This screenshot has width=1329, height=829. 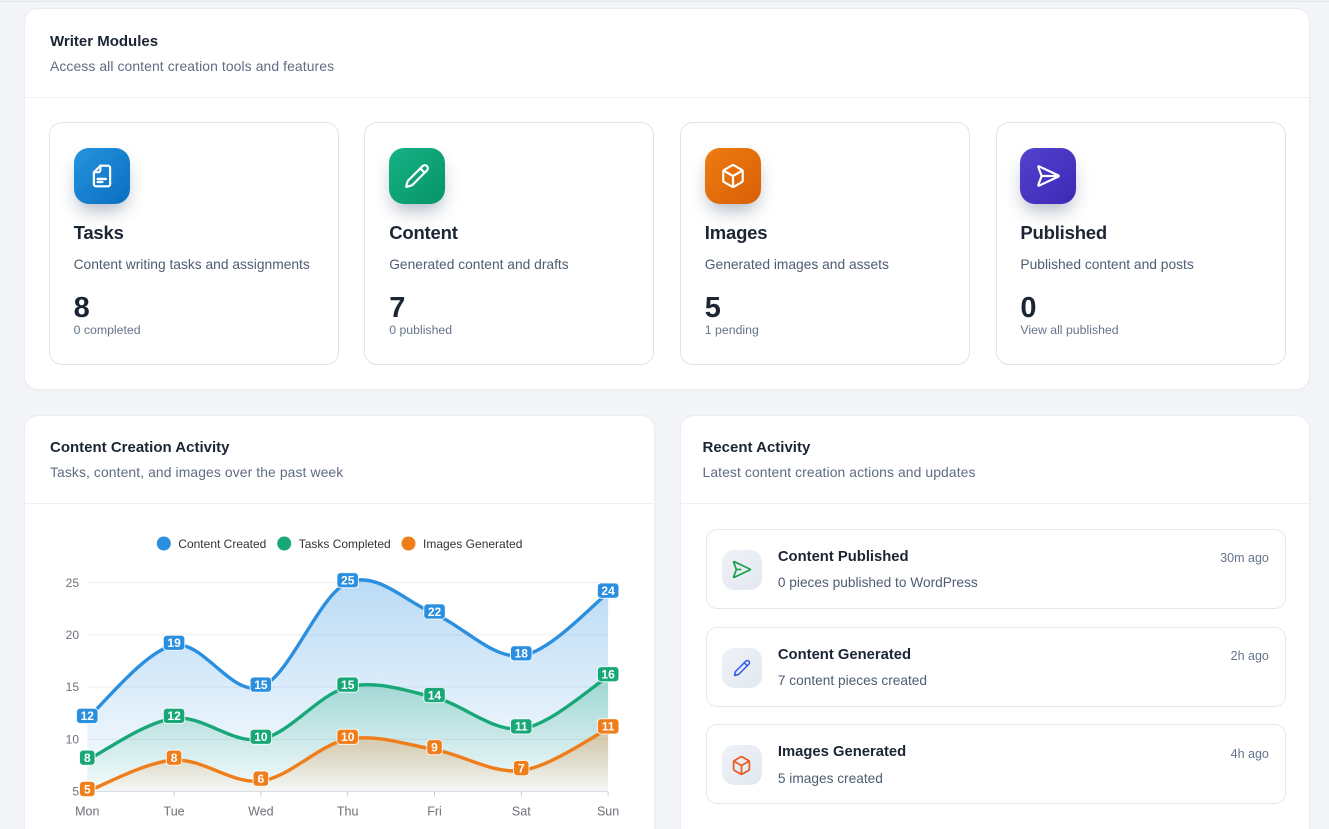 What do you see at coordinates (521, 768) in the screenshot?
I see `svg-text: 7` at bounding box center [521, 768].